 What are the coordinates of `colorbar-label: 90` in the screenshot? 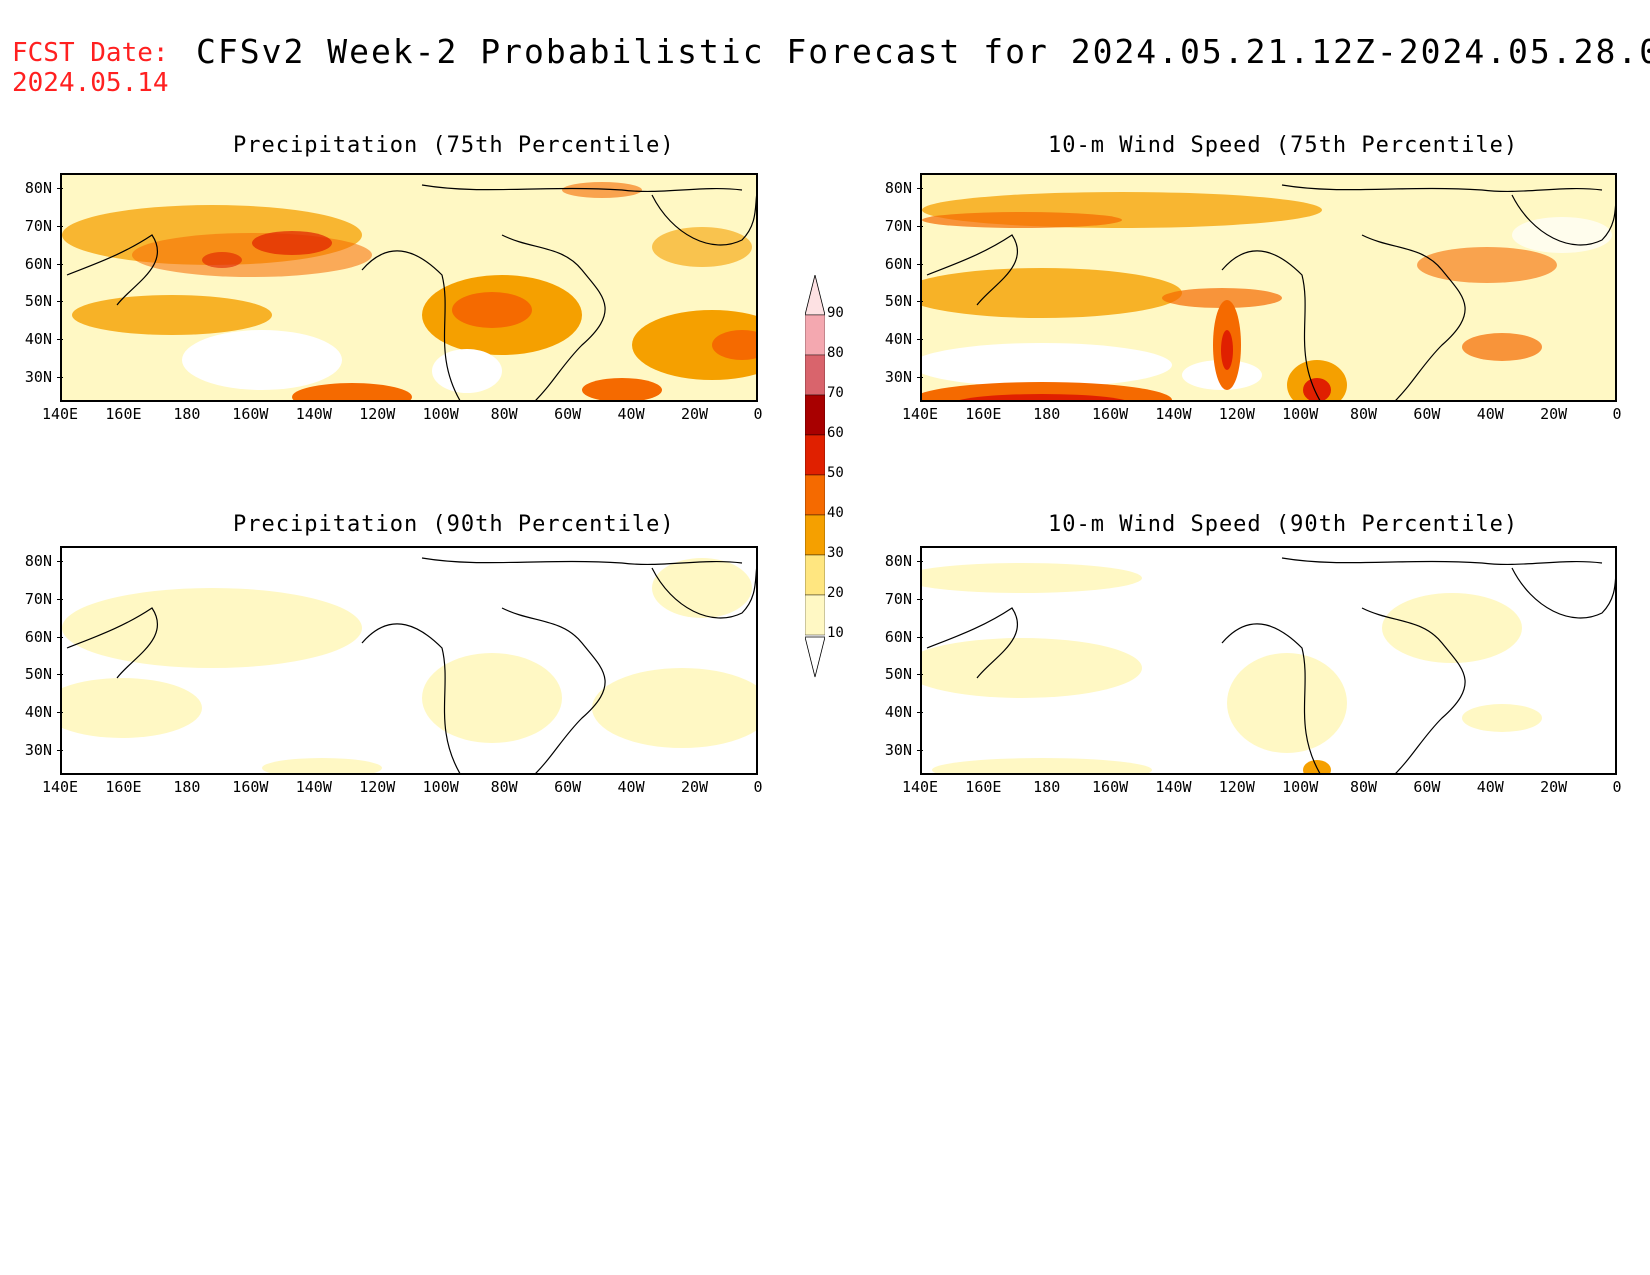 It's located at (835, 313).